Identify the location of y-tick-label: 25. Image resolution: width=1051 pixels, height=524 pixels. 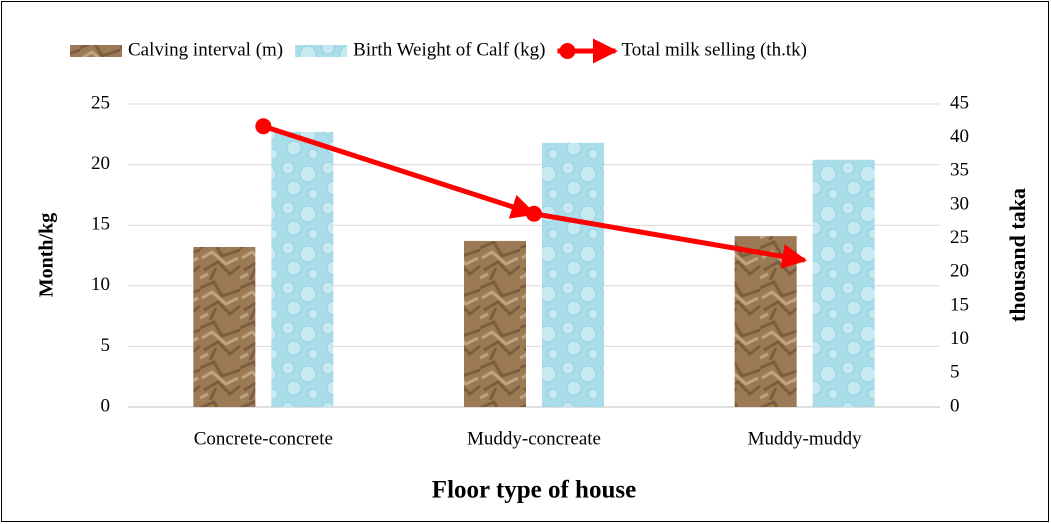
(100, 102).